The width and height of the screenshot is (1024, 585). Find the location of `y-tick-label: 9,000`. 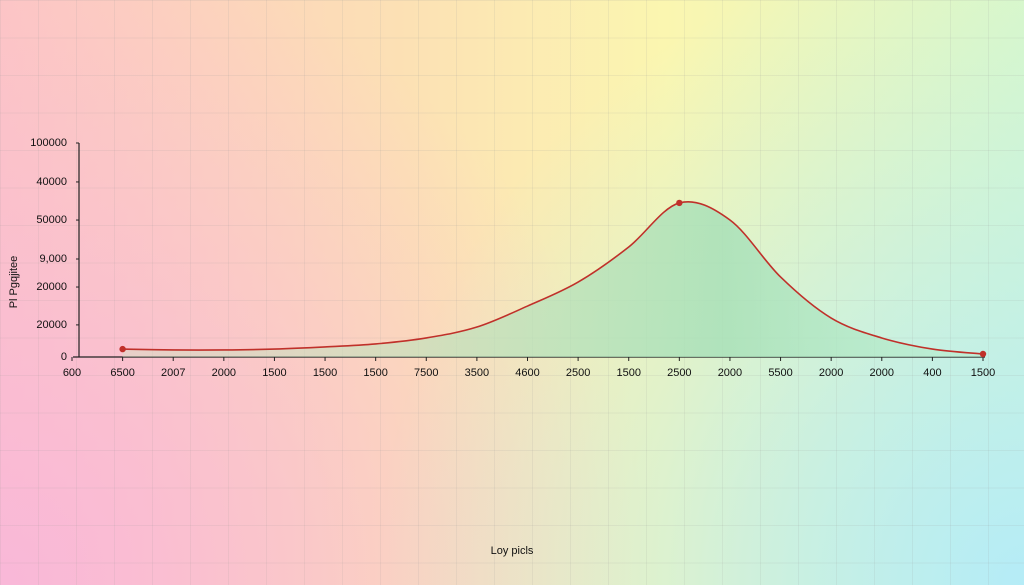

y-tick-label: 9,000 is located at coordinates (53, 259).